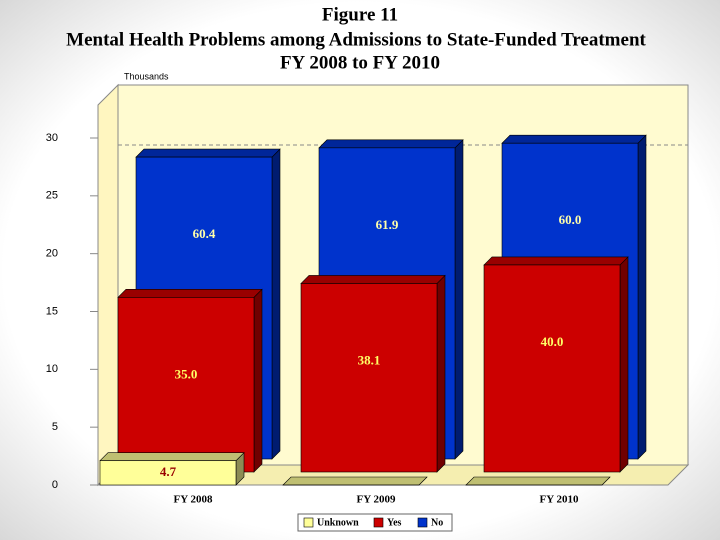  I want to click on y-tick-label: 30, so click(52, 138).